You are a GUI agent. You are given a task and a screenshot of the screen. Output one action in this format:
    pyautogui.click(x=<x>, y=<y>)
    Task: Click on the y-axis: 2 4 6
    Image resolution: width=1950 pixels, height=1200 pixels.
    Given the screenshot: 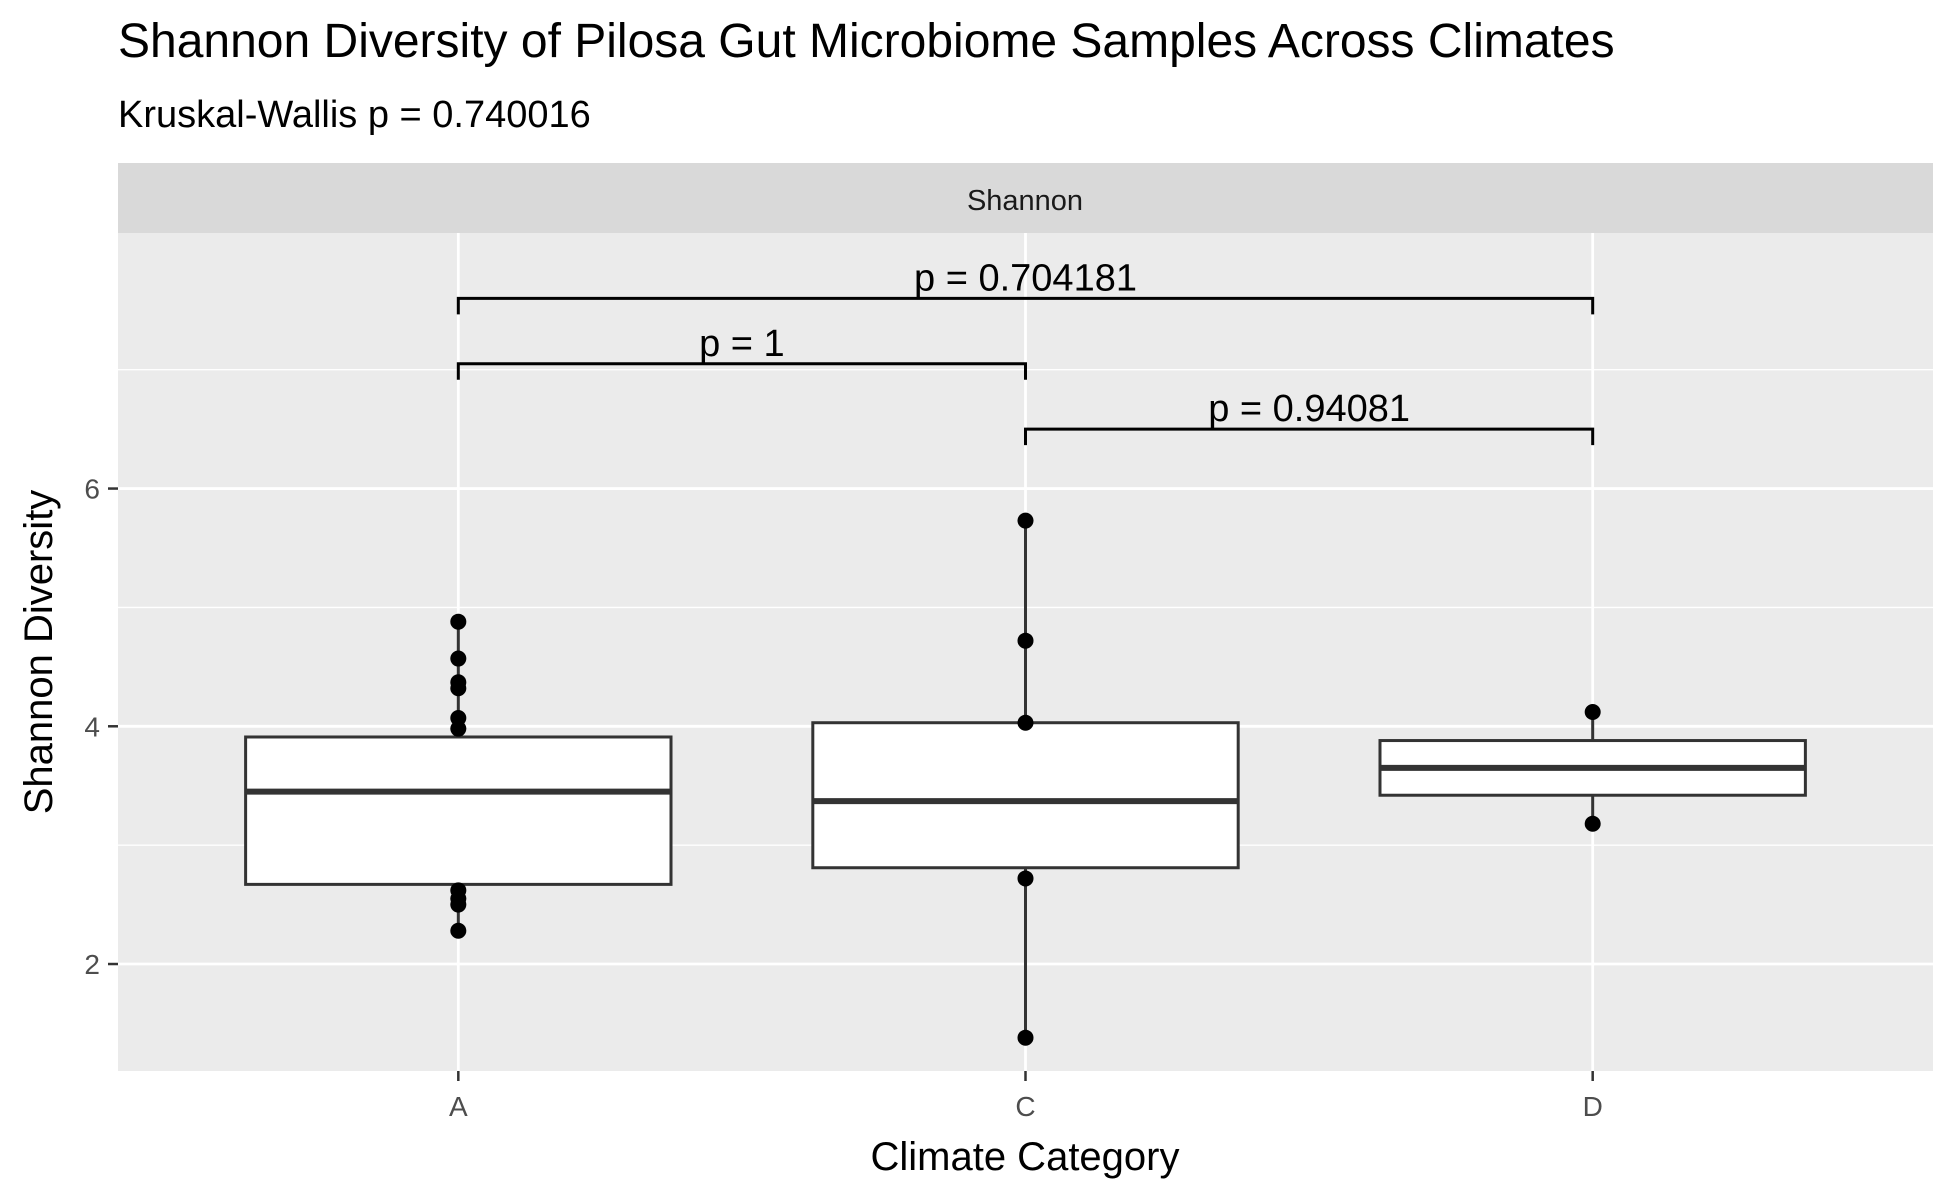 What is the action you would take?
    pyautogui.click(x=101, y=727)
    